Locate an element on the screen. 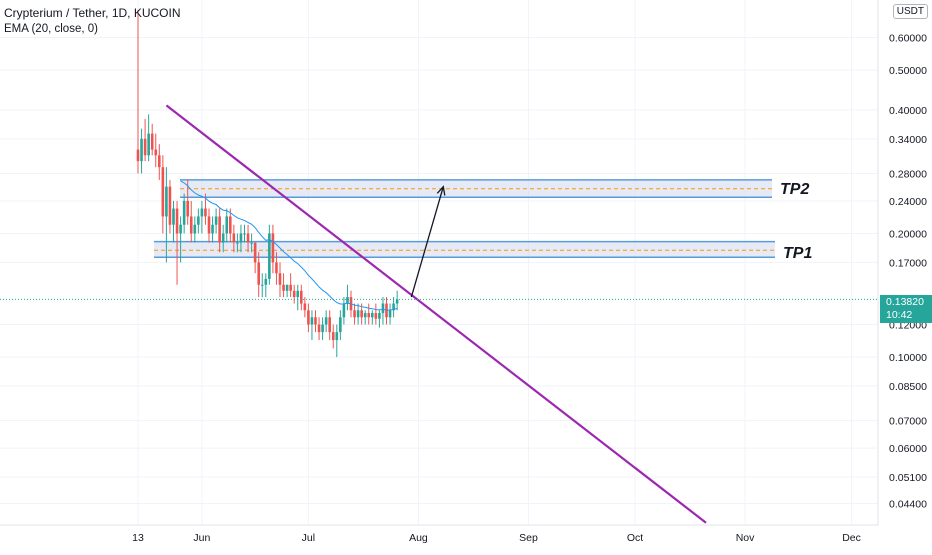  price-tick-label: 0.07000 is located at coordinates (908, 422).